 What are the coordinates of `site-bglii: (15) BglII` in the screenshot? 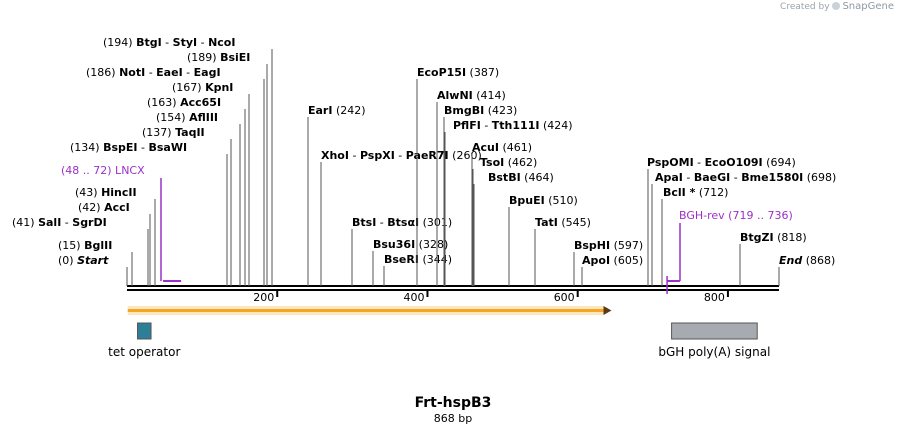 It's located at (95, 262).